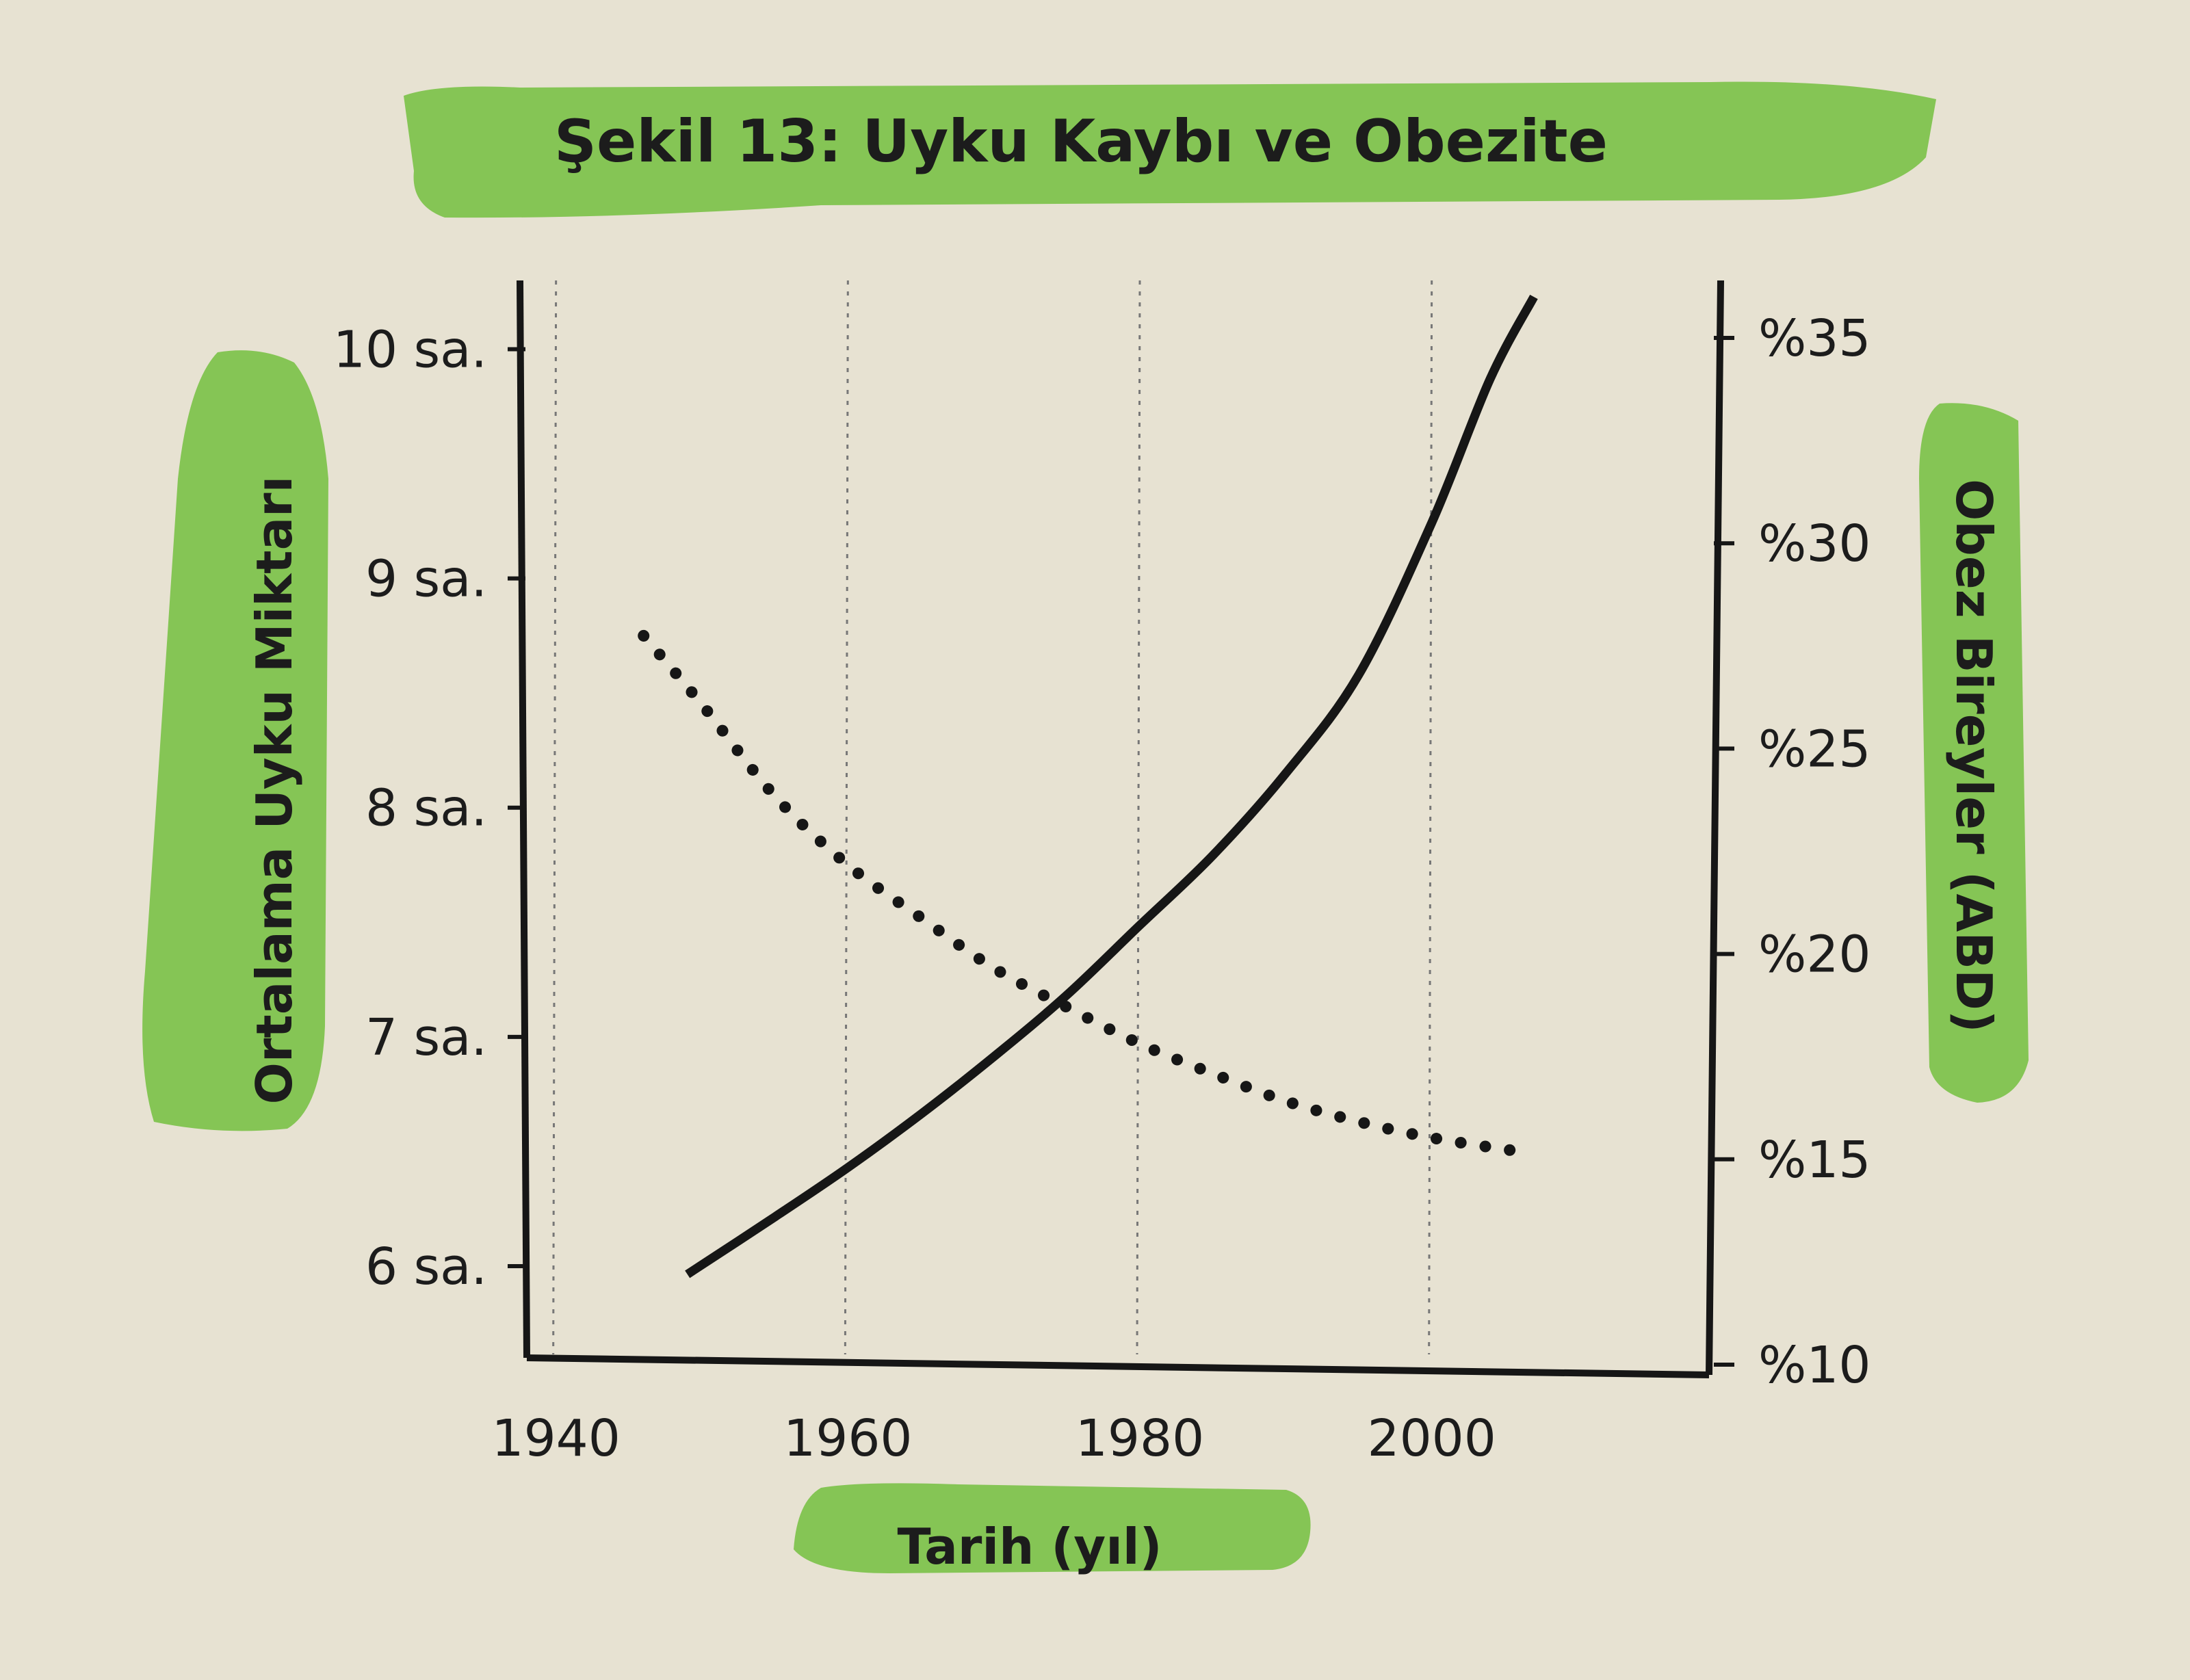 This screenshot has width=2190, height=1680. Describe the element at coordinates (426, 579) in the screenshot. I see `left-tick-label: 9 sa.` at that location.